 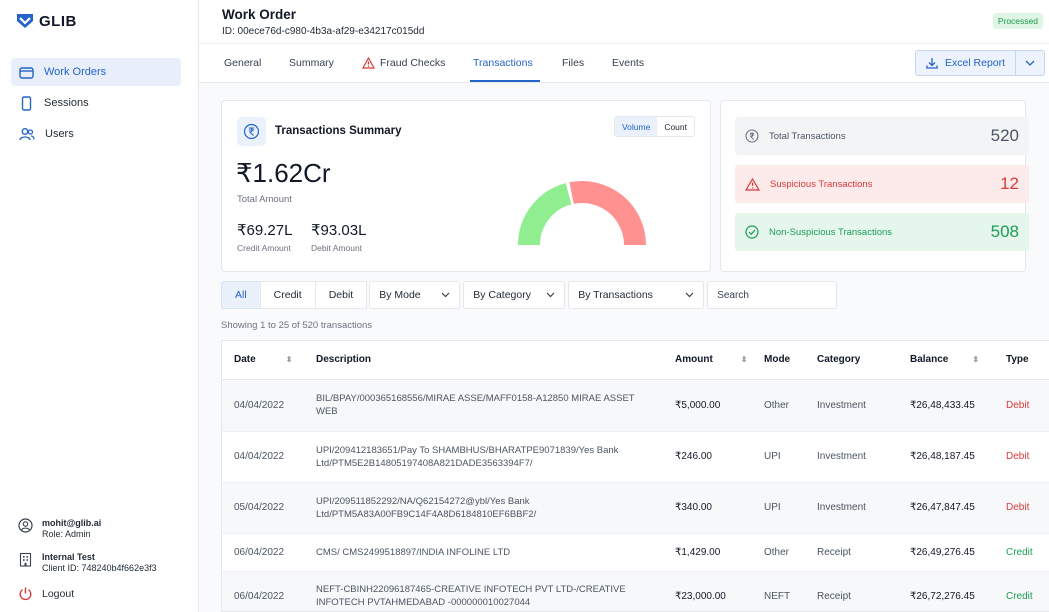 What do you see at coordinates (752, 136) in the screenshot?
I see `rupee-circle-icon` at bounding box center [752, 136].